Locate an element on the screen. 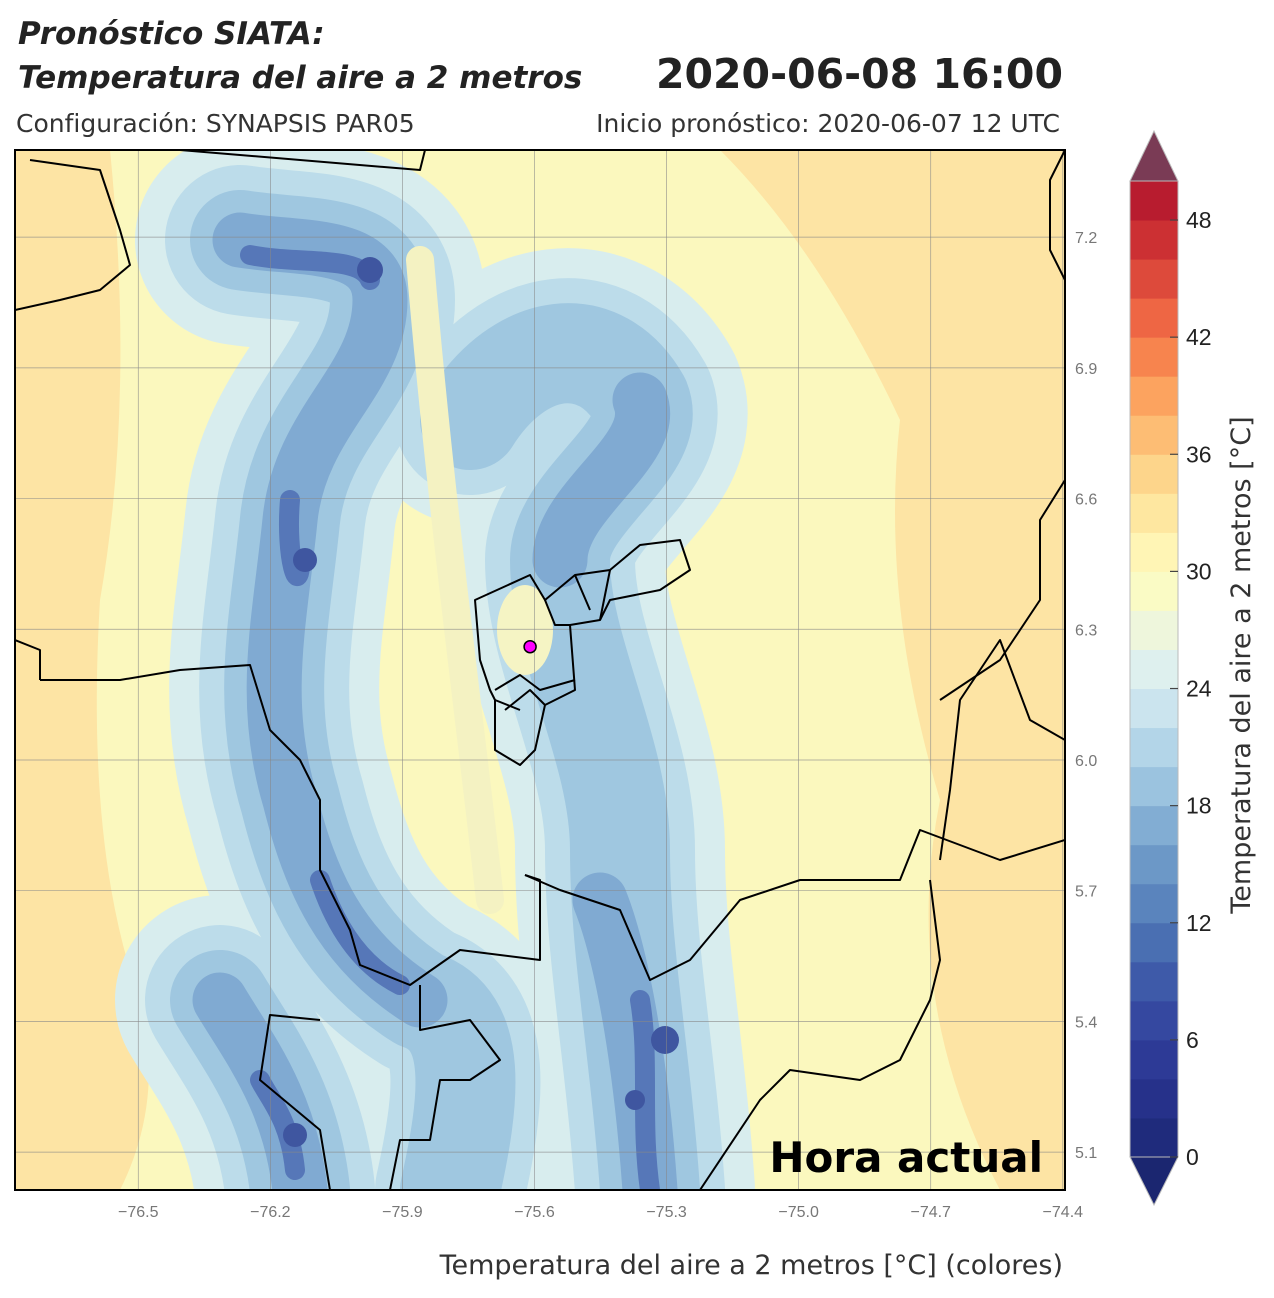 This screenshot has width=1274, height=1298. city-marker is located at coordinates (530, 646).